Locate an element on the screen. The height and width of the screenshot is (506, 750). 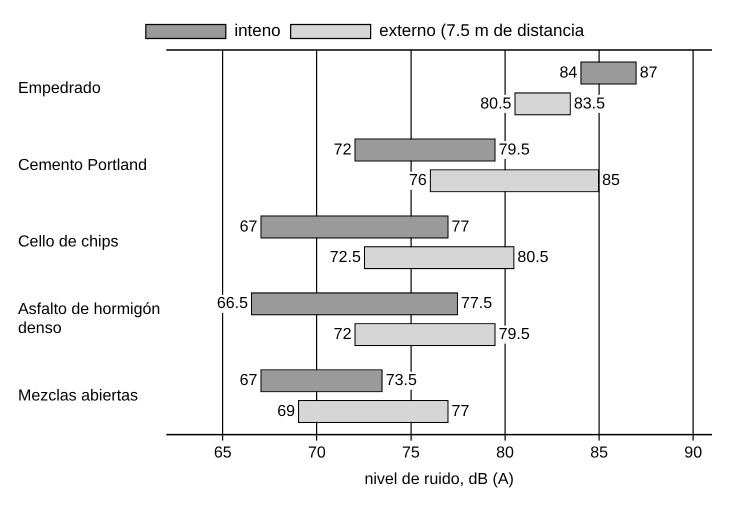
y-tick-label: Cello de chips is located at coordinates (68, 242).